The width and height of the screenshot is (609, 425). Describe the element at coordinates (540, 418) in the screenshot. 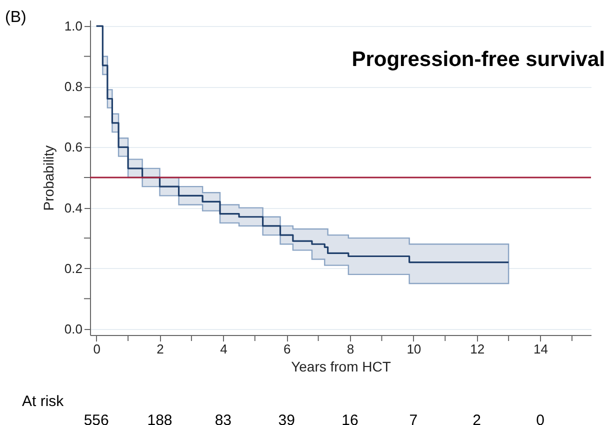

I see `text: 0` at that location.